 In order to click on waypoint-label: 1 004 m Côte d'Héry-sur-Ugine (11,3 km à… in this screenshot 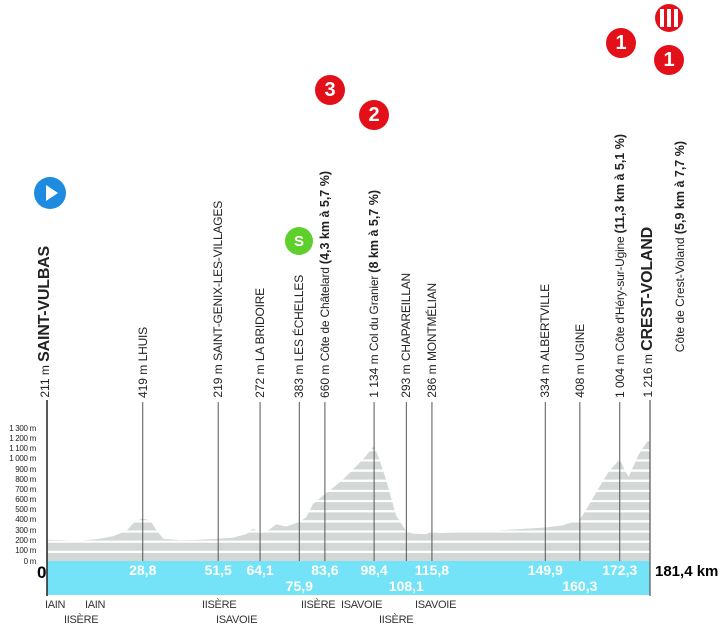, I will do `click(619, 265)`.